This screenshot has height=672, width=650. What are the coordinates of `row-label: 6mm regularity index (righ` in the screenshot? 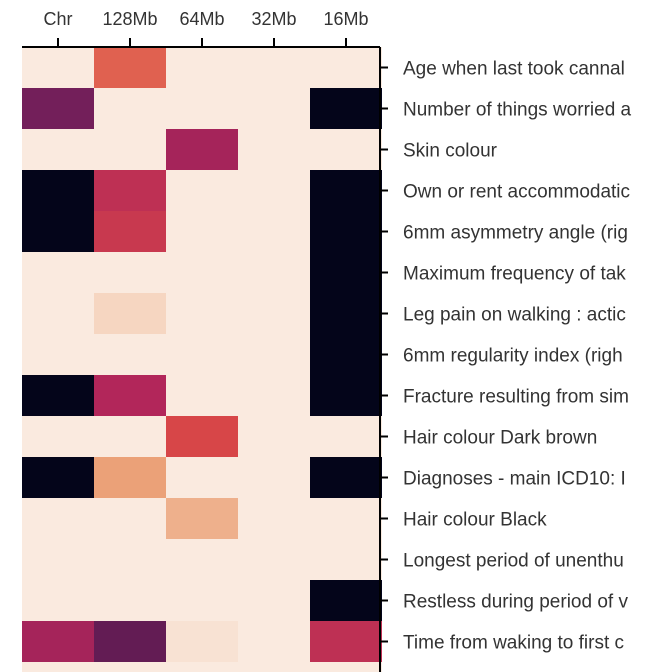 It's located at (513, 356).